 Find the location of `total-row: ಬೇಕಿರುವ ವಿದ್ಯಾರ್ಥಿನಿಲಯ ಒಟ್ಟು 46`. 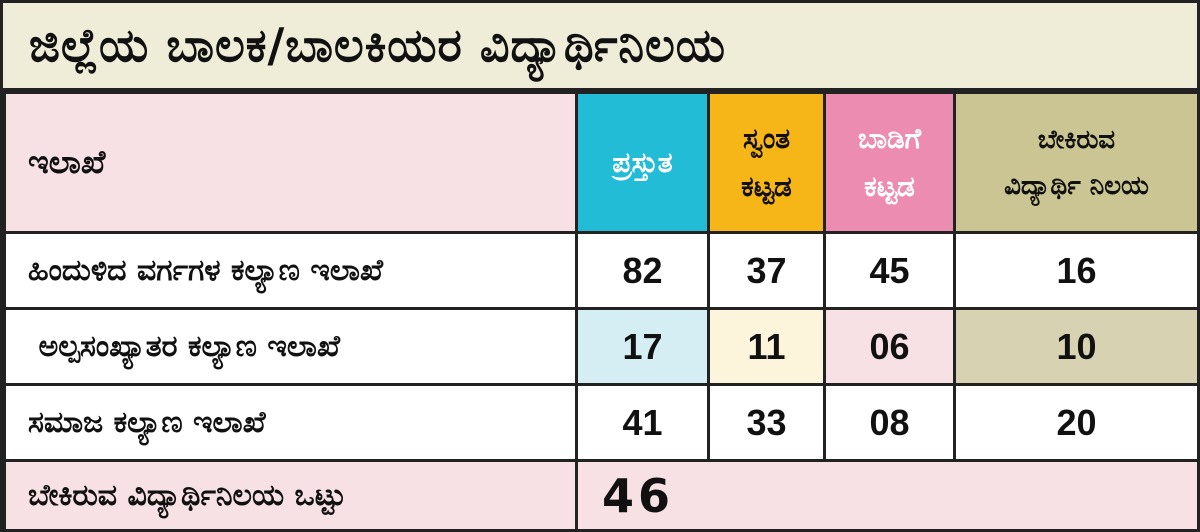

total-row: ಬೇಕಿರುವ ವಿದ್ಯಾರ್ಥಿನಿಲಯ ಒಟ್ಟು 46 is located at coordinates (601, 495).